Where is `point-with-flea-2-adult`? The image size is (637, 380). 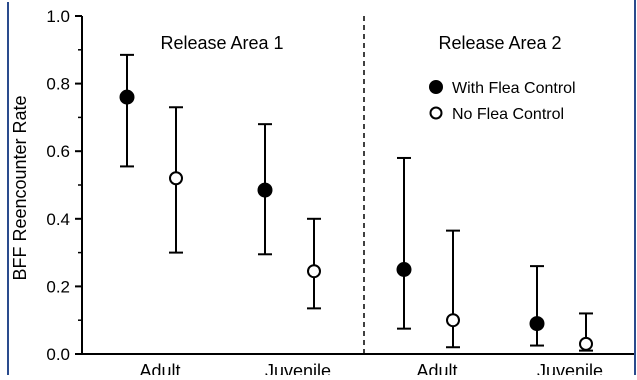
point-with-flea-2-adult is located at coordinates (404, 269).